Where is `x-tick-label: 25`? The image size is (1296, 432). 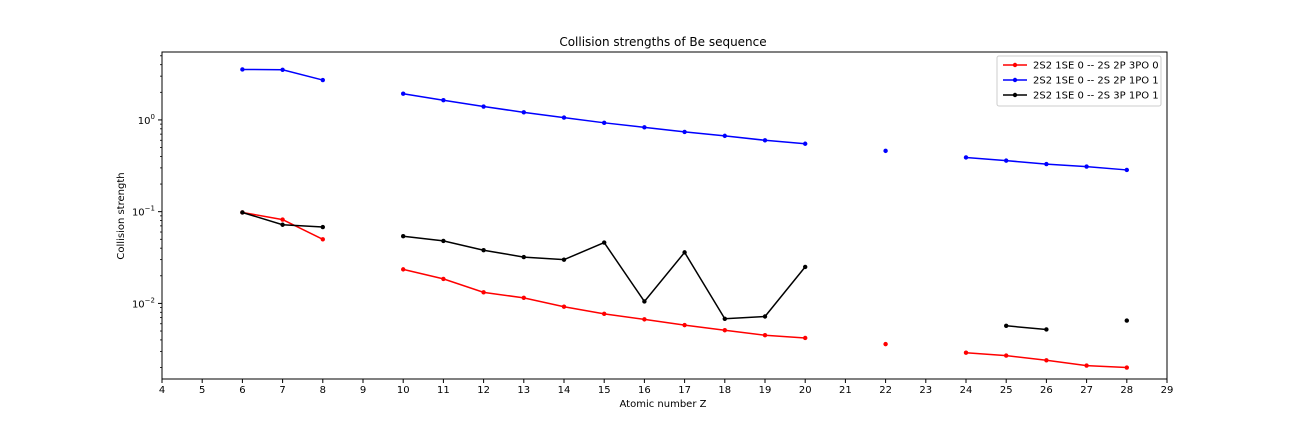 x-tick-label: 25 is located at coordinates (1006, 390).